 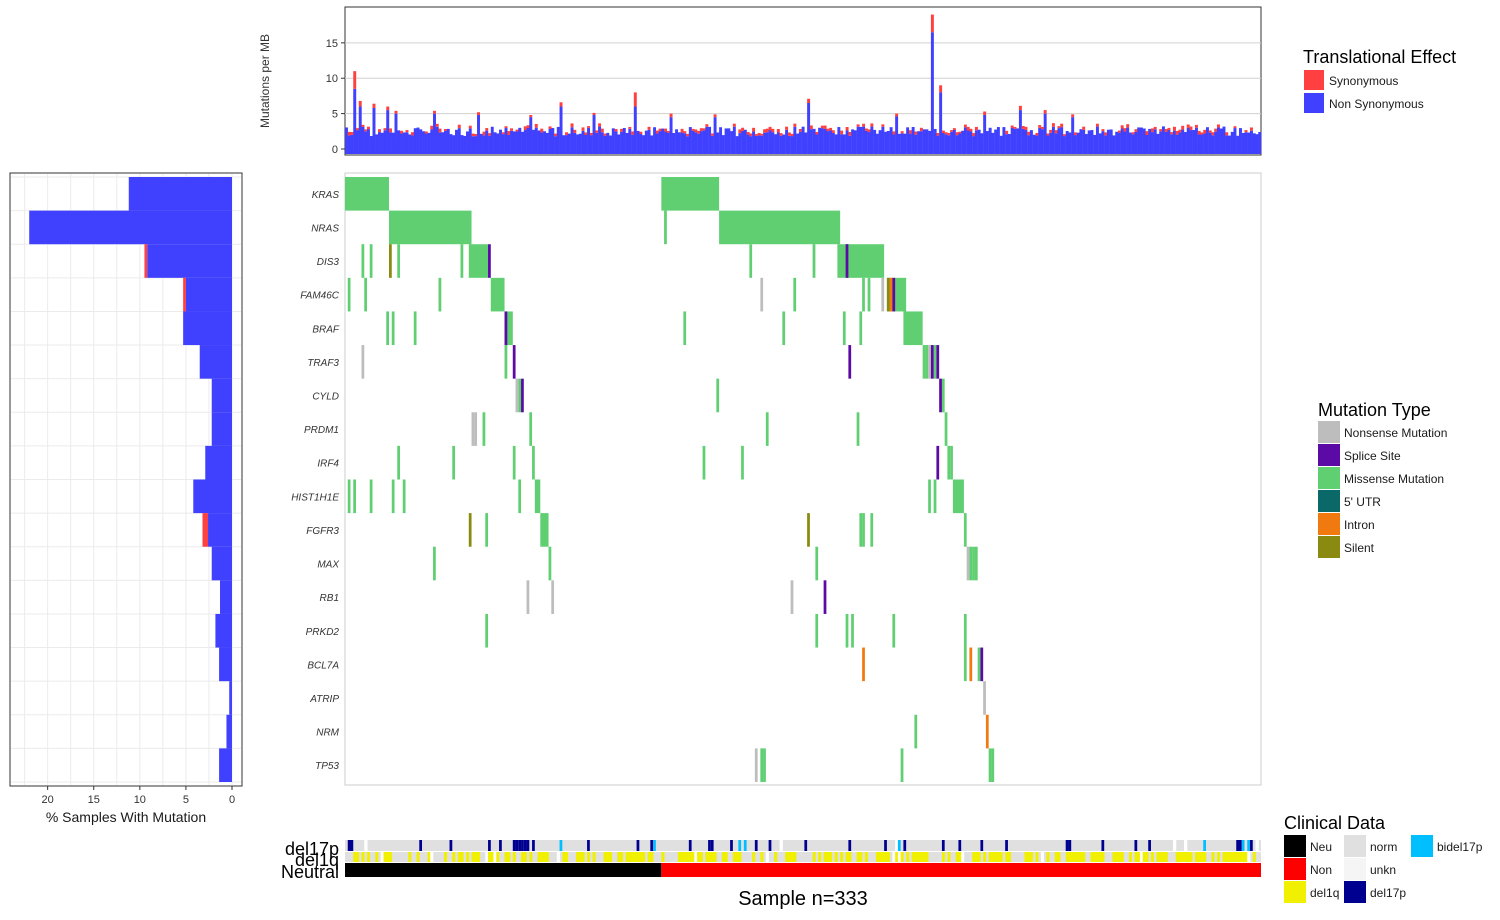 What do you see at coordinates (1355, 869) in the screenshot?
I see `clinical-swatch-unkn` at bounding box center [1355, 869].